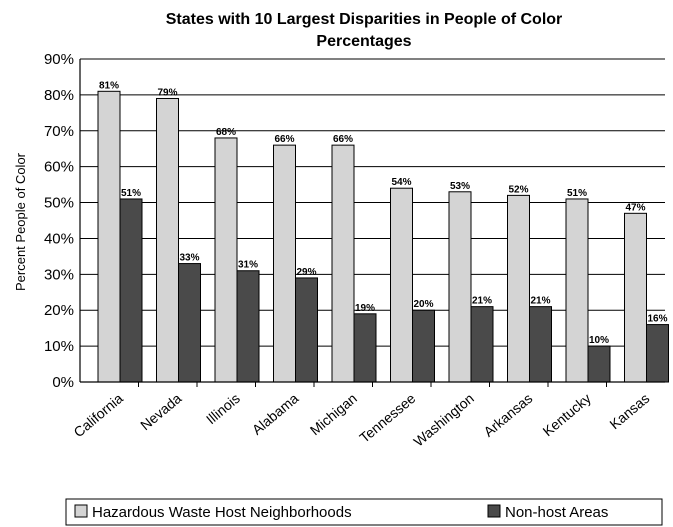 The image size is (673, 527). I want to click on x-tick-label: California, so click(98, 415).